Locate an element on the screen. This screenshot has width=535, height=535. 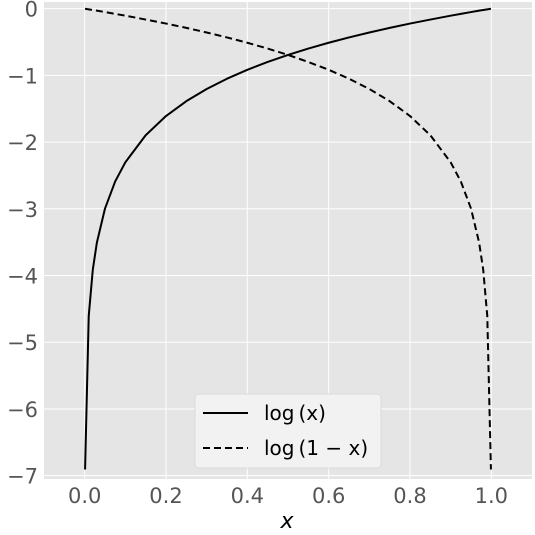
x-tick-labels: 0.0 0.2 0.4 0.6 0.8 1.0 is located at coordinates (288, 496).